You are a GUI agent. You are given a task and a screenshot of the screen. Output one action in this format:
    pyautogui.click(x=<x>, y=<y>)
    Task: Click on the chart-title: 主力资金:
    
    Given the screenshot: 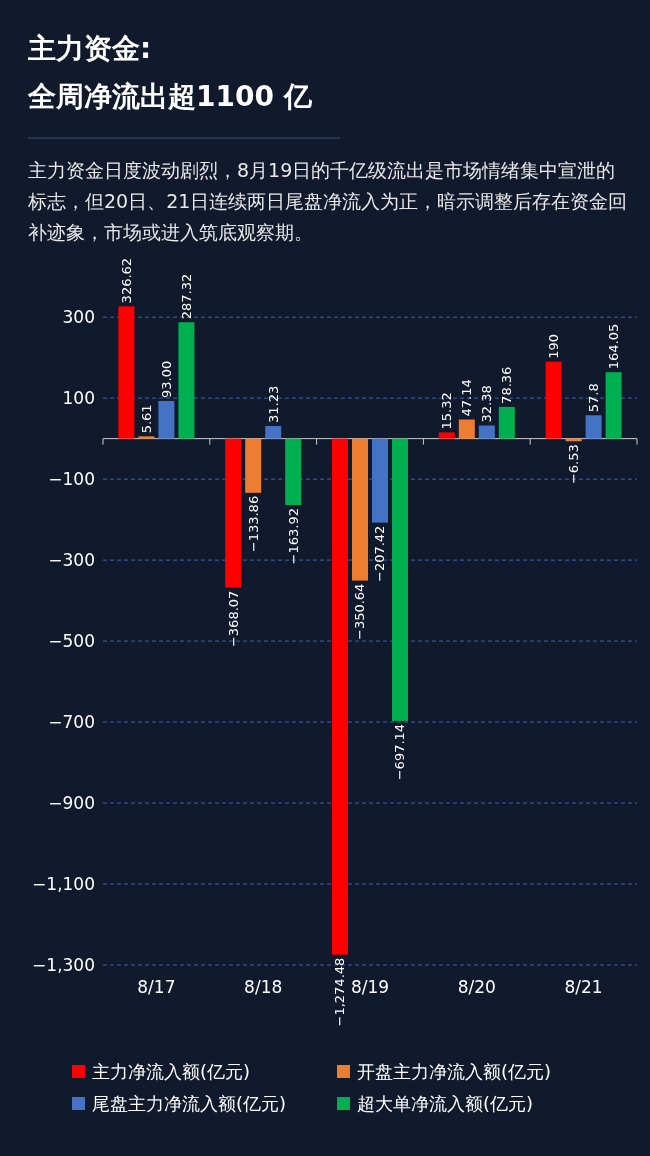 What is the action you would take?
    pyautogui.click(x=90, y=49)
    